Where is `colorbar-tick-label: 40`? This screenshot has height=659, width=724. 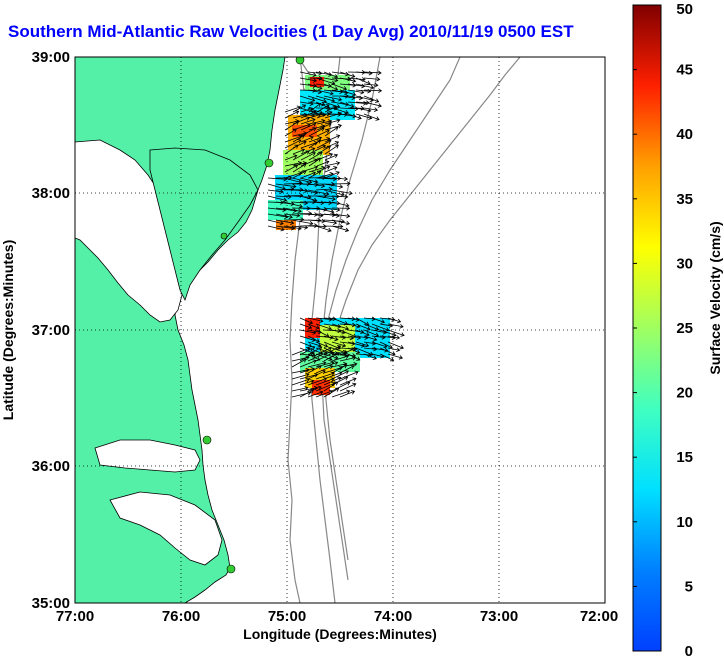 colorbar-tick-label: 40 is located at coordinates (684, 134).